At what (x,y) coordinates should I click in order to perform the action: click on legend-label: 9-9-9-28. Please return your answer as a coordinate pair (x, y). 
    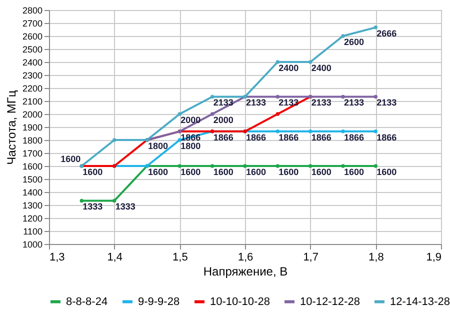
    Looking at the image, I should click on (159, 302).